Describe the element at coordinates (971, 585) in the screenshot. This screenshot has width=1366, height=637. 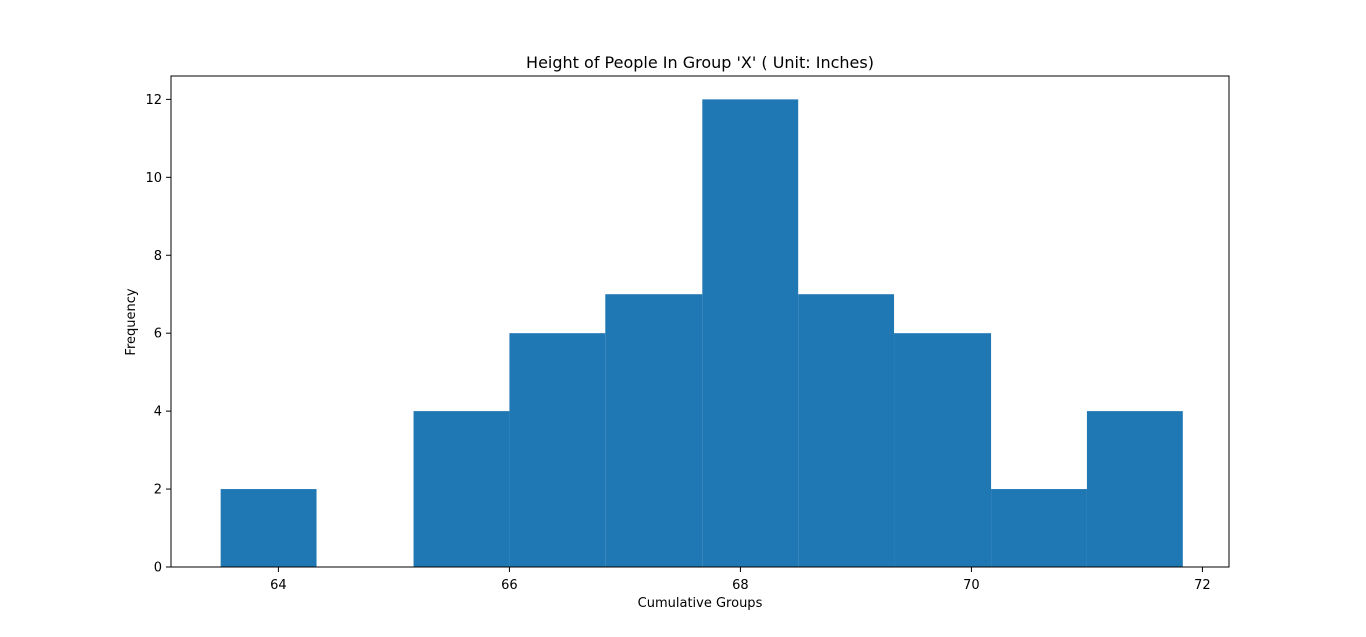
I see `x-tick-label: 70` at that location.